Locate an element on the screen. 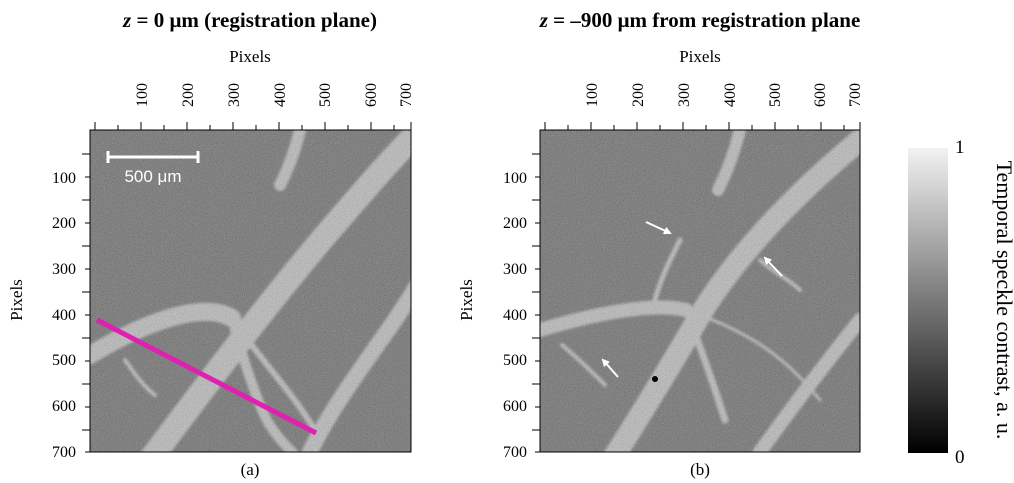 This screenshot has width=1014, height=483. colorbar: 1 0 Temporal speckle contrast, a. u. is located at coordinates (961, 302).